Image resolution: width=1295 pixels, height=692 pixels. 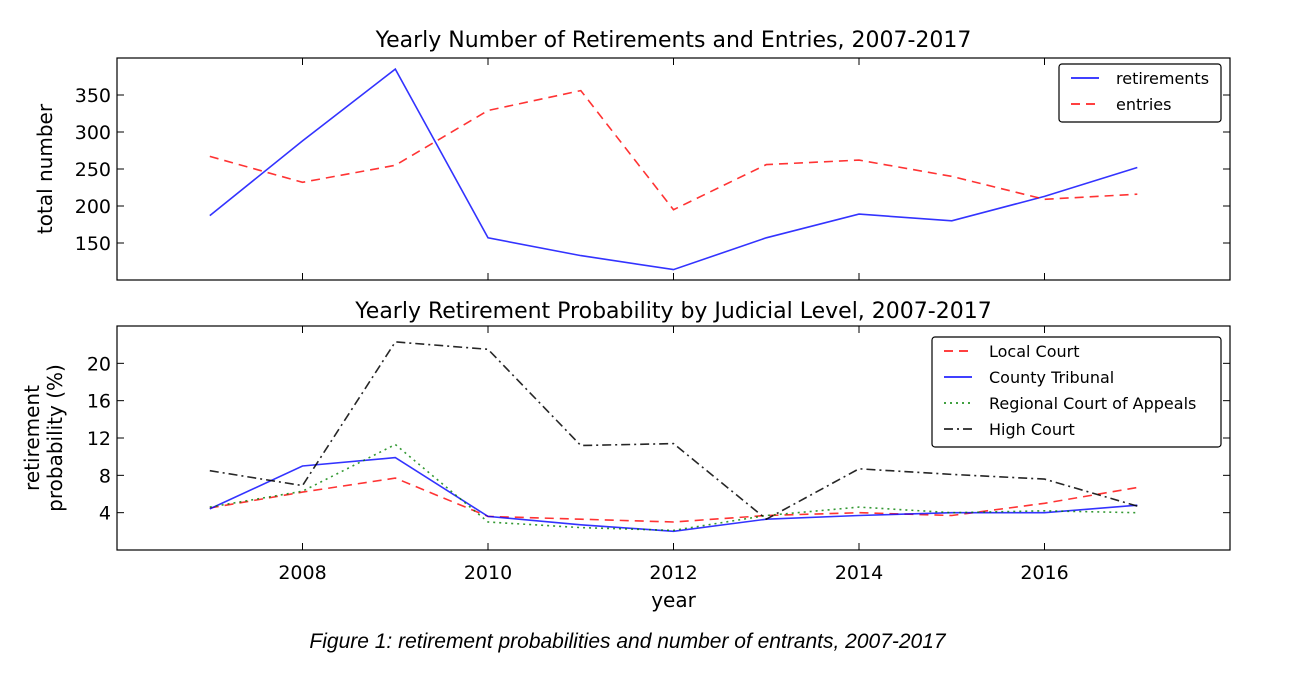 I want to click on y-tick-label: 150, so click(x=93, y=244).